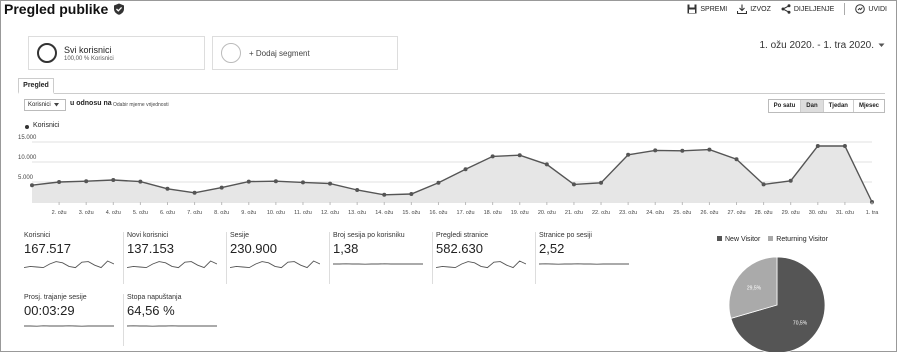  What do you see at coordinates (86, 213) in the screenshot?
I see `x-tick-label: 3. ožu` at bounding box center [86, 213].